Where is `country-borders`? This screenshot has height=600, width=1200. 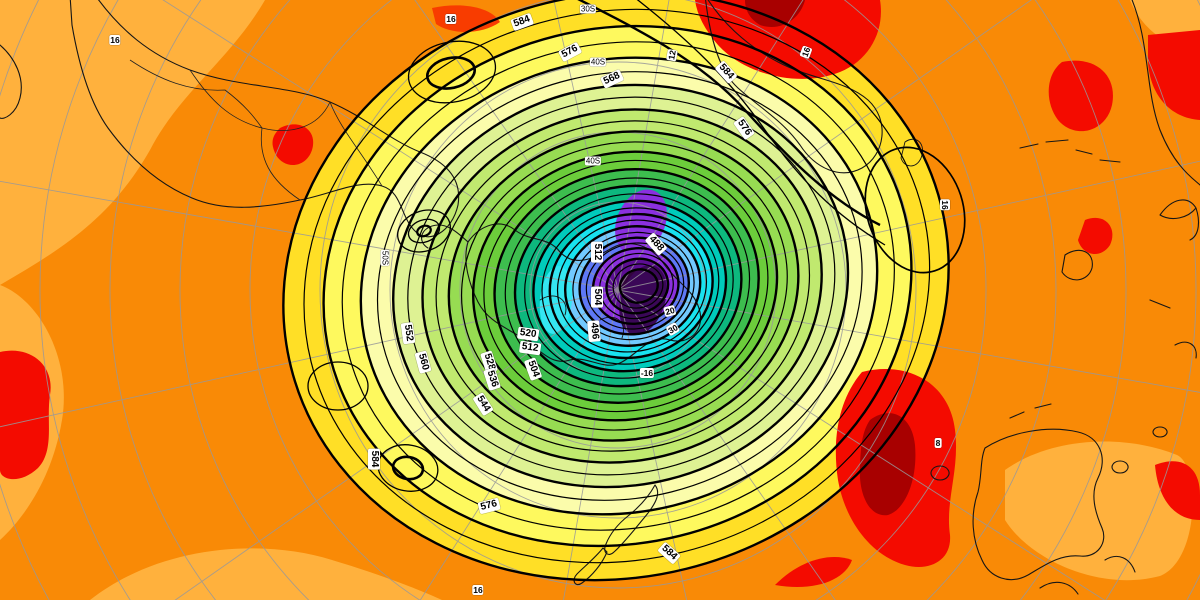
country-borders is located at coordinates (256, 130).